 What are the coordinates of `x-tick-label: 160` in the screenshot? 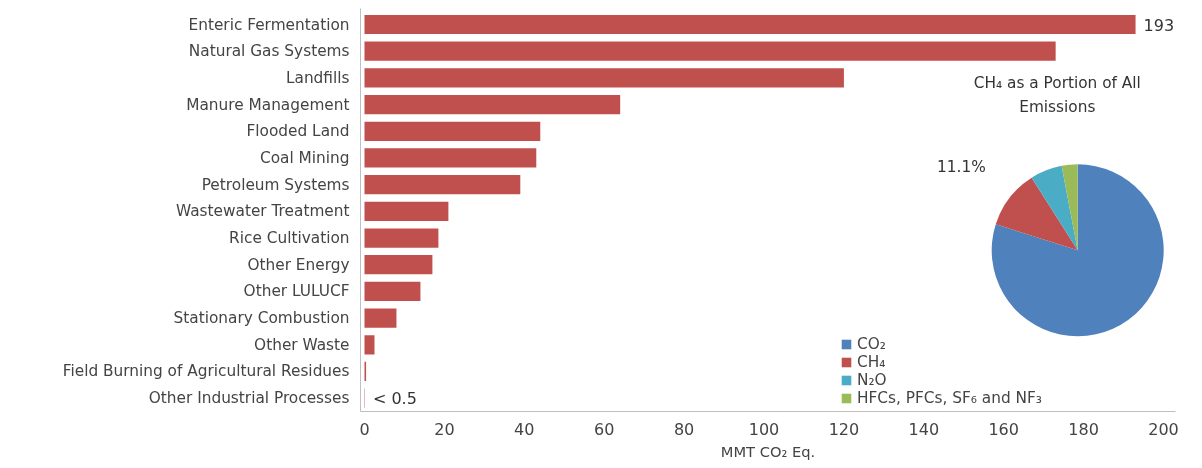 It's located at (1003, 429).